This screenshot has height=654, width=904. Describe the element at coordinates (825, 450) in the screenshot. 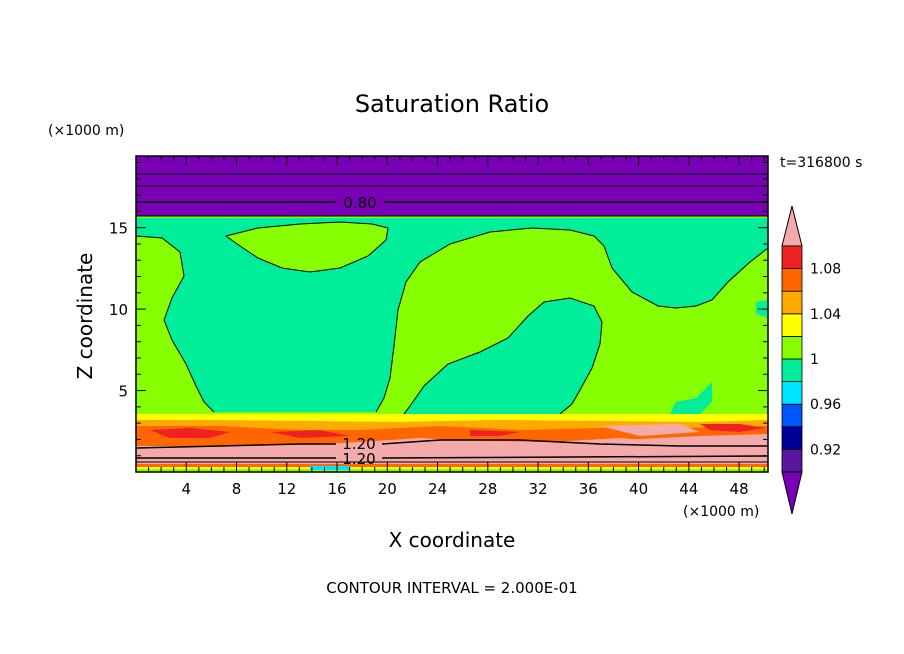

I see `colorbar-label: 0.92` at that location.